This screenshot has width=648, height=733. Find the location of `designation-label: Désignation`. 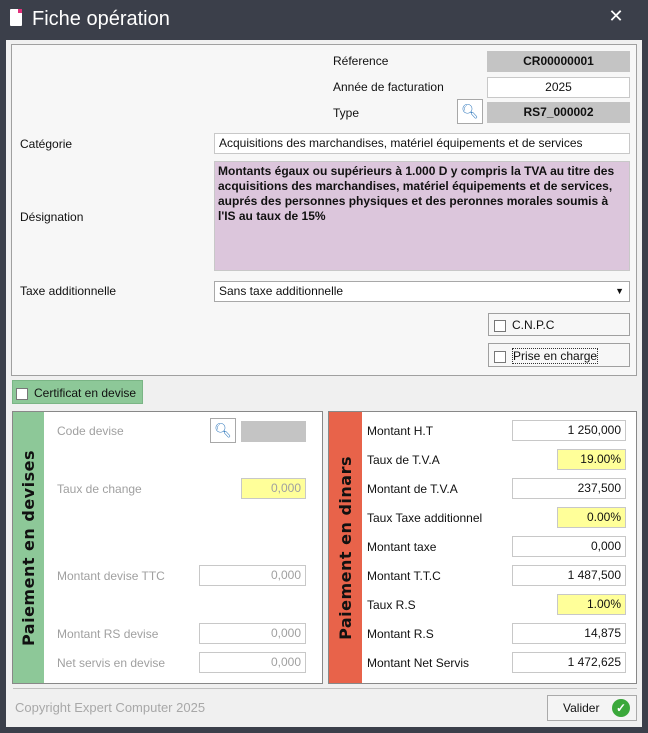

designation-label: Désignation is located at coordinates (52, 217).